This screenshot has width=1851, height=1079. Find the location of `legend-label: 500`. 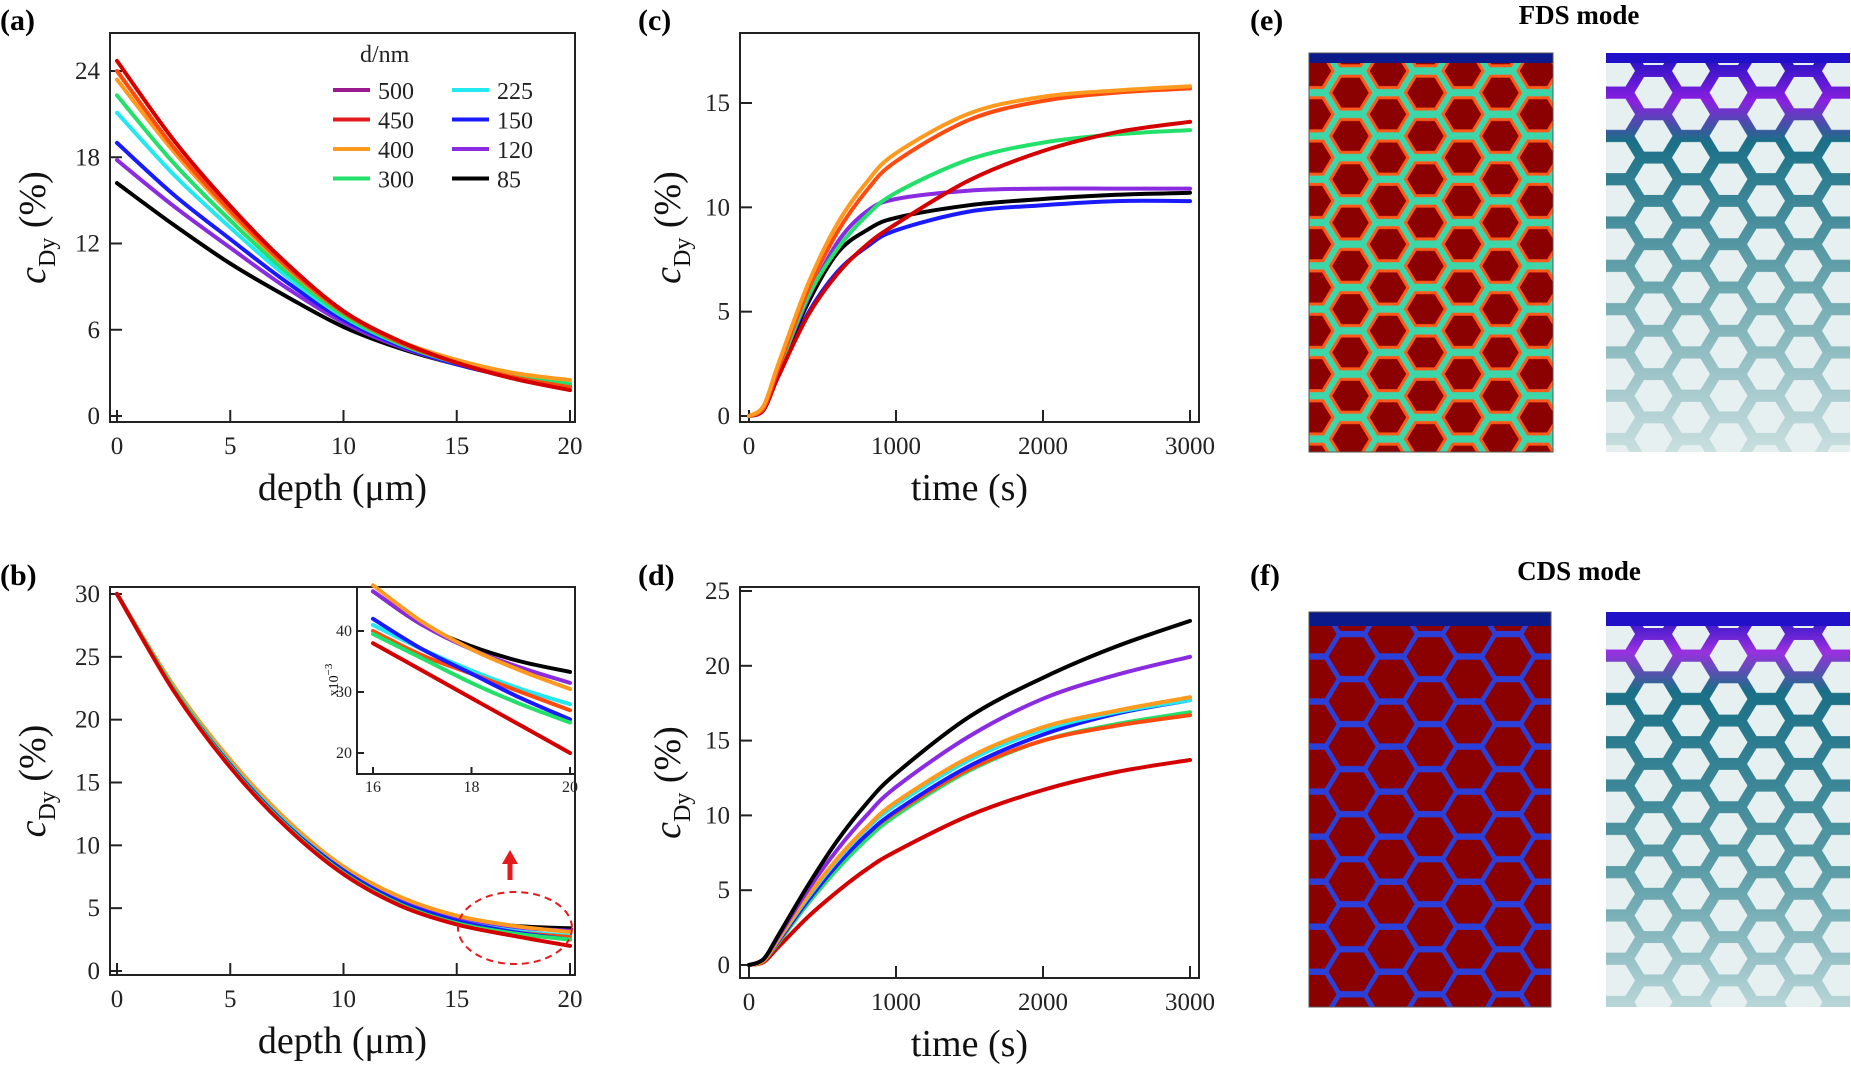

legend-label: 500 is located at coordinates (396, 92).